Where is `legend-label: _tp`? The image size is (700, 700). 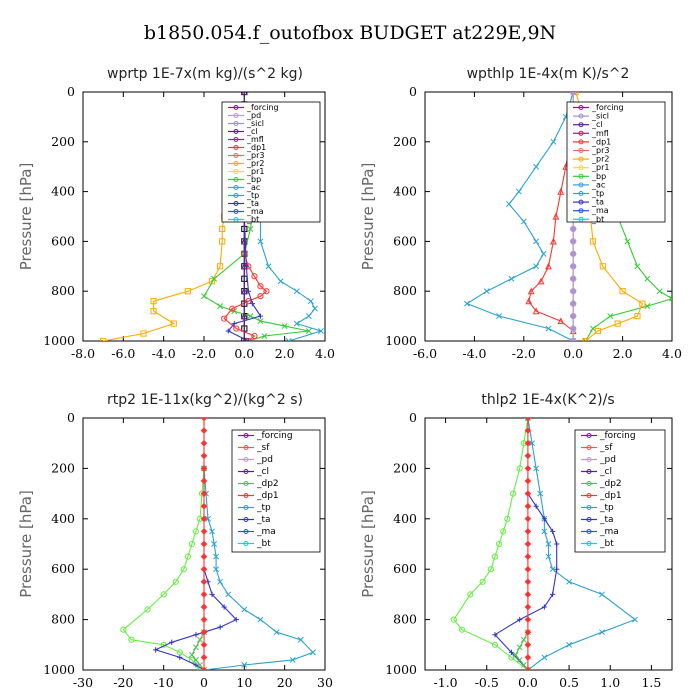 legend-label: _tp is located at coordinates (252, 195).